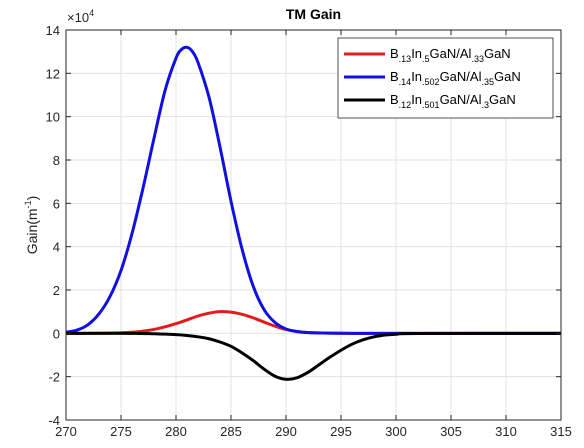 This screenshot has height=448, width=584. Describe the element at coordinates (341, 431) in the screenshot. I see `x-tick-label: 295` at that location.